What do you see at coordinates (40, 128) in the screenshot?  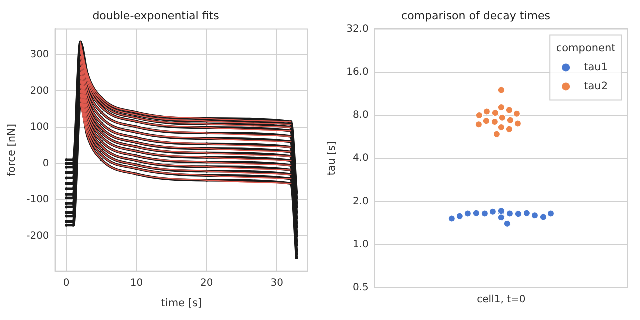 I see `y-tick-label: 100` at bounding box center [40, 128].